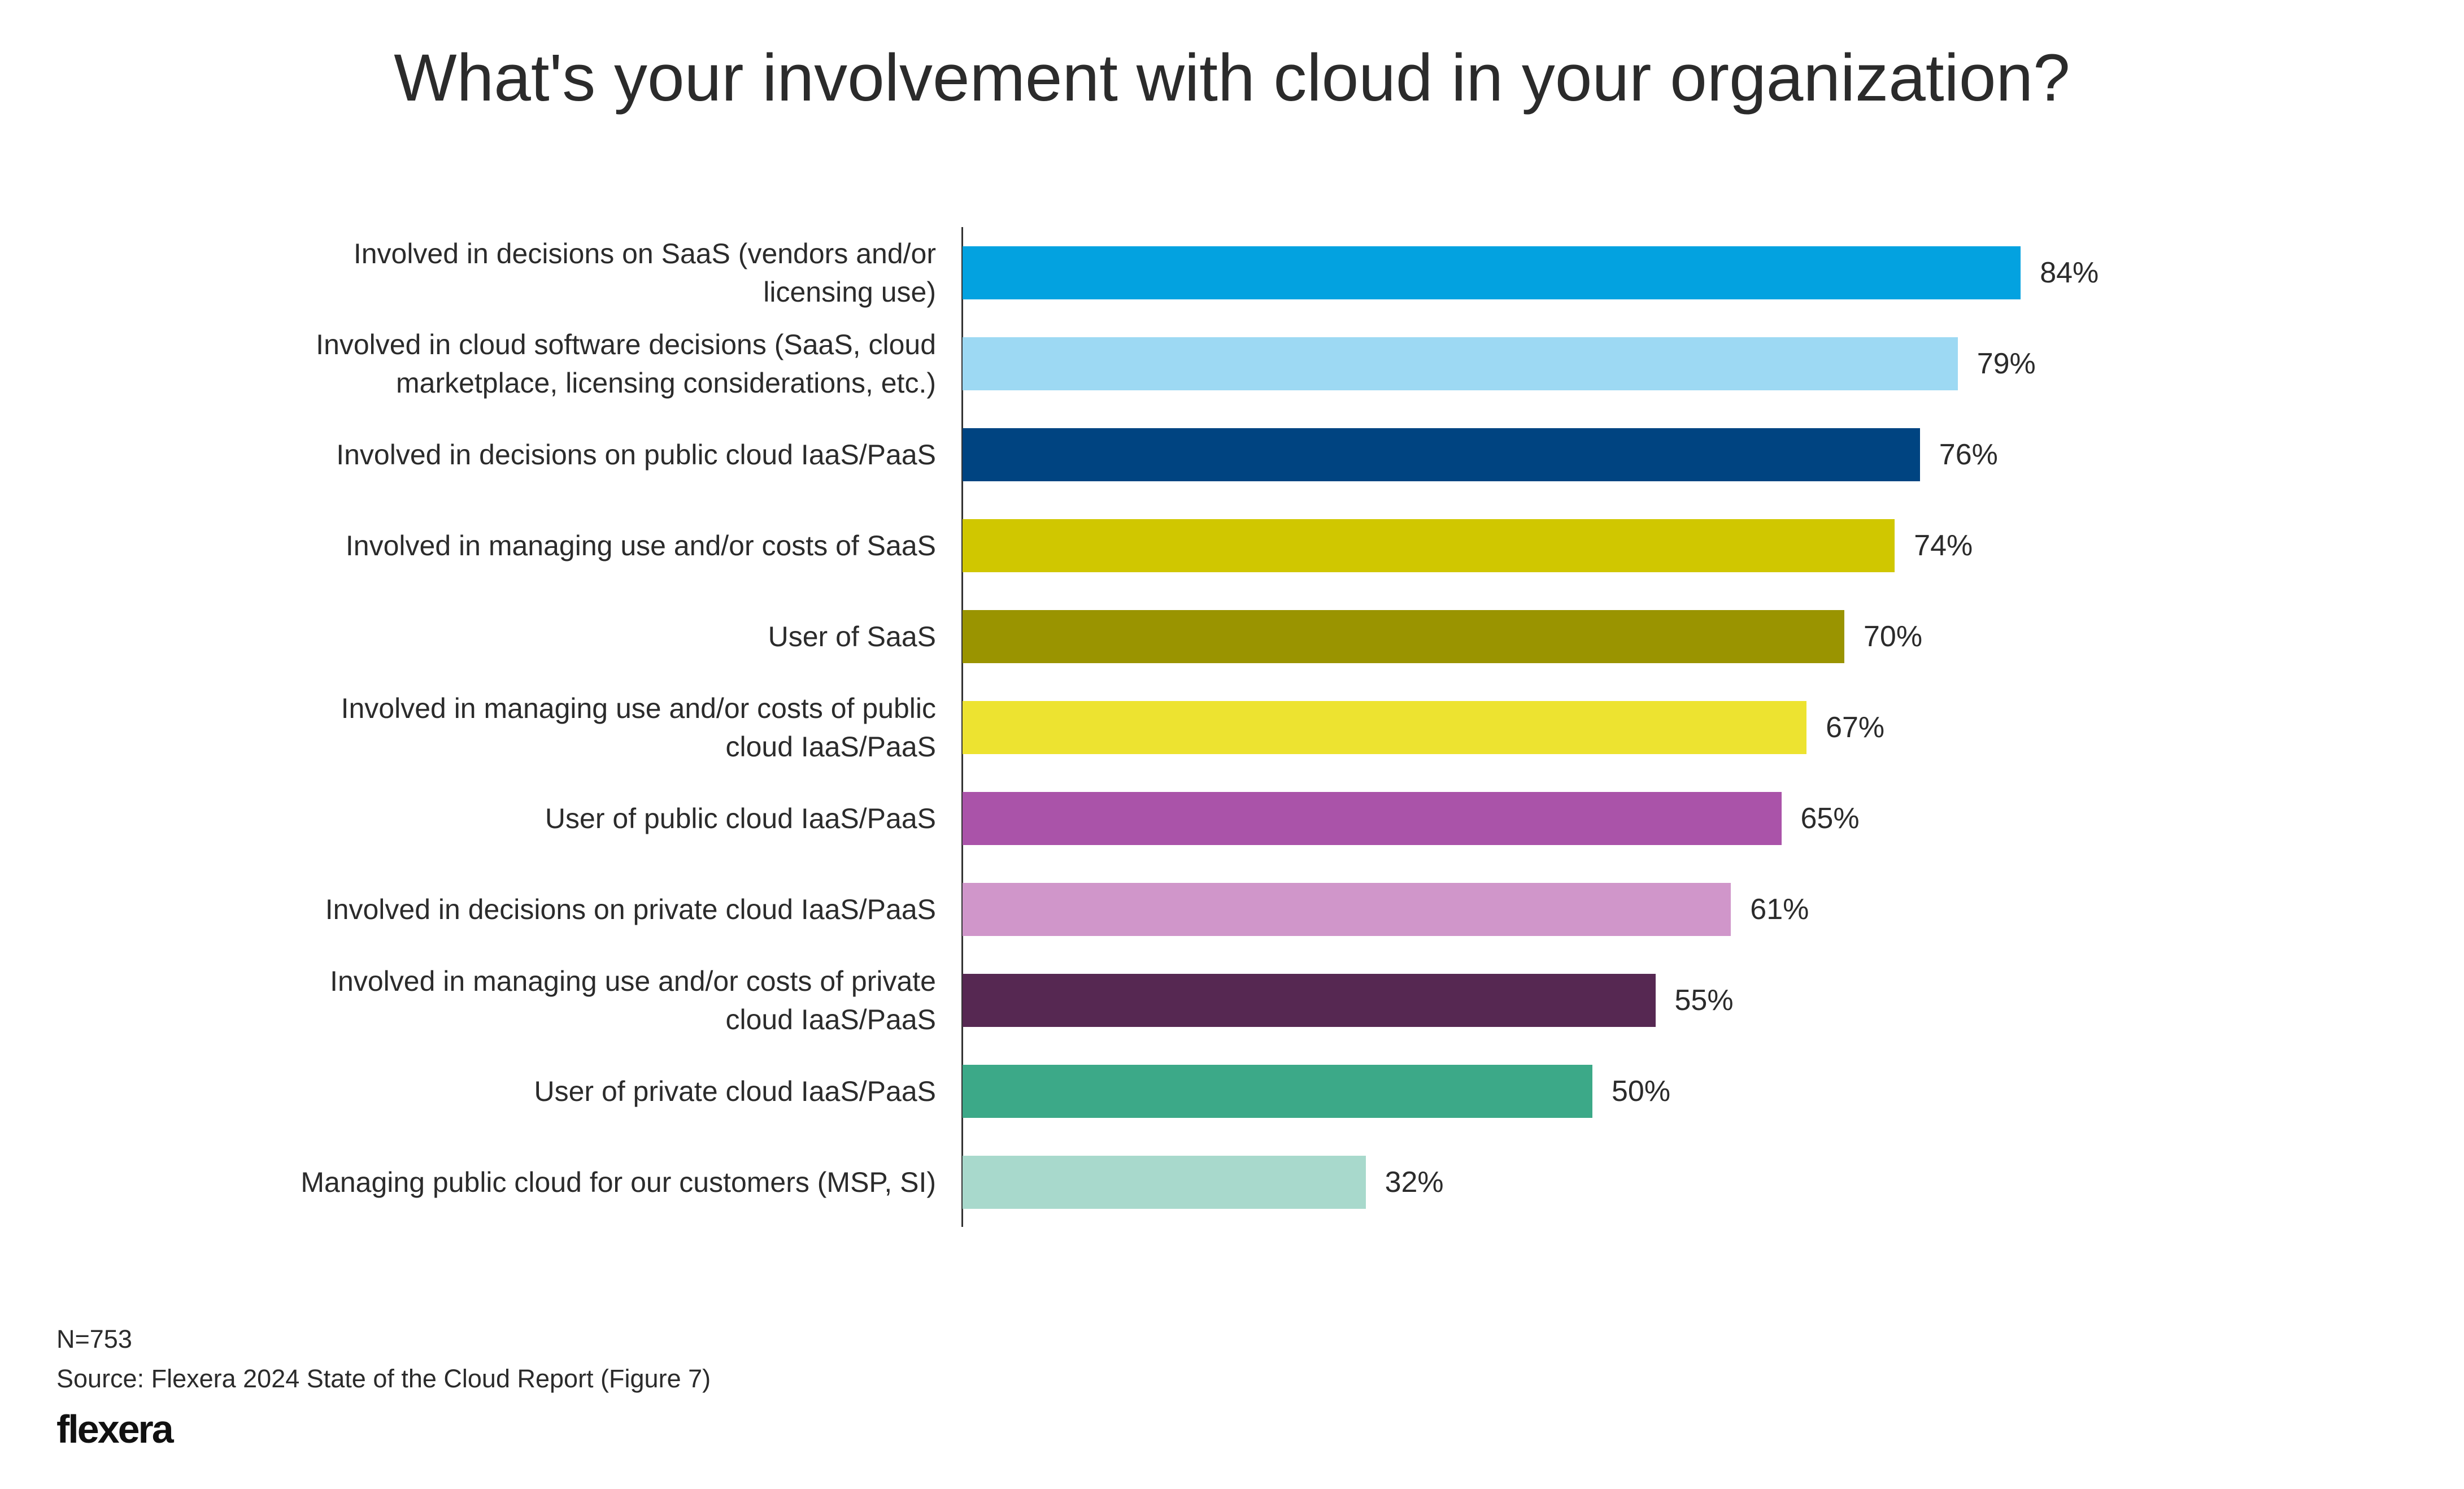  I want to click on category-label: User of private cloud IaaS/PaaS, so click(541, 1091).